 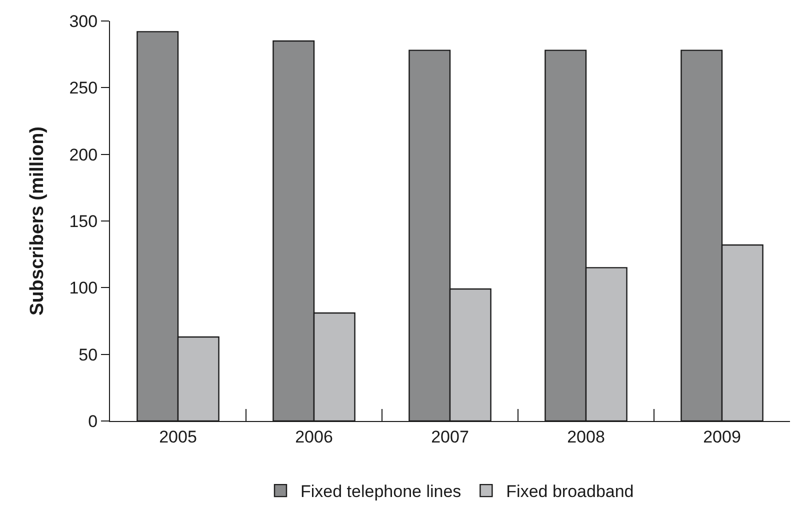 What do you see at coordinates (83, 88) in the screenshot?
I see `y-tick-label: 250` at bounding box center [83, 88].